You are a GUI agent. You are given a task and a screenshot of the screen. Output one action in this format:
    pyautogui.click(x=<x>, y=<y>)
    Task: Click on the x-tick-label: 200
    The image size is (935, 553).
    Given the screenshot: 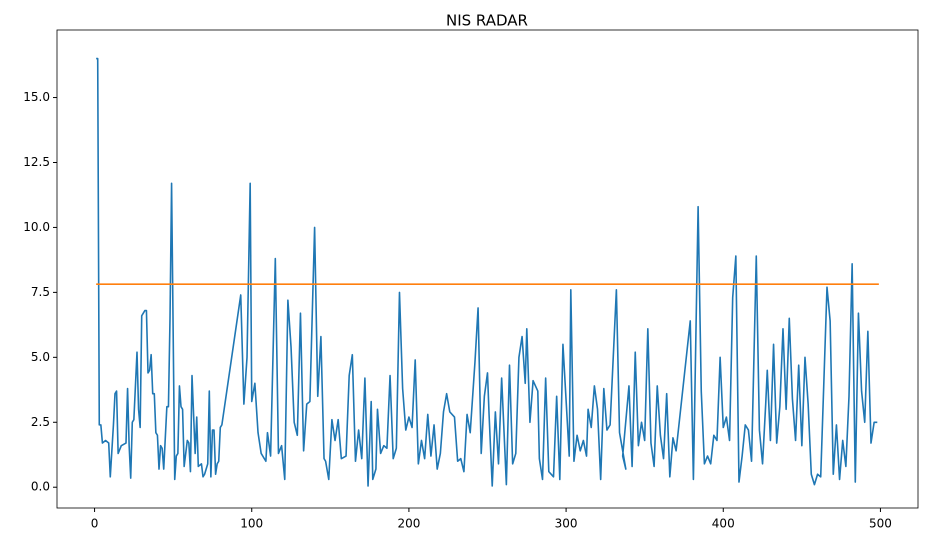 What is the action you would take?
    pyautogui.click(x=408, y=524)
    